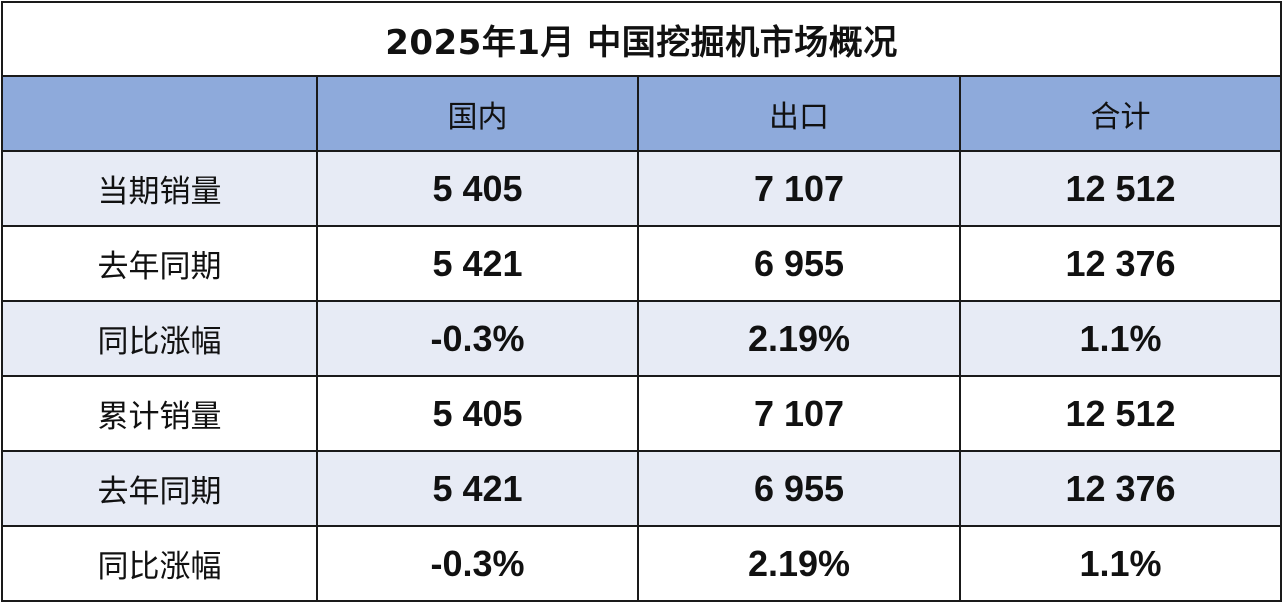 The width and height of the screenshot is (1282, 609). What do you see at coordinates (1120, 113) in the screenshot?
I see `header-total: 合计` at bounding box center [1120, 113].